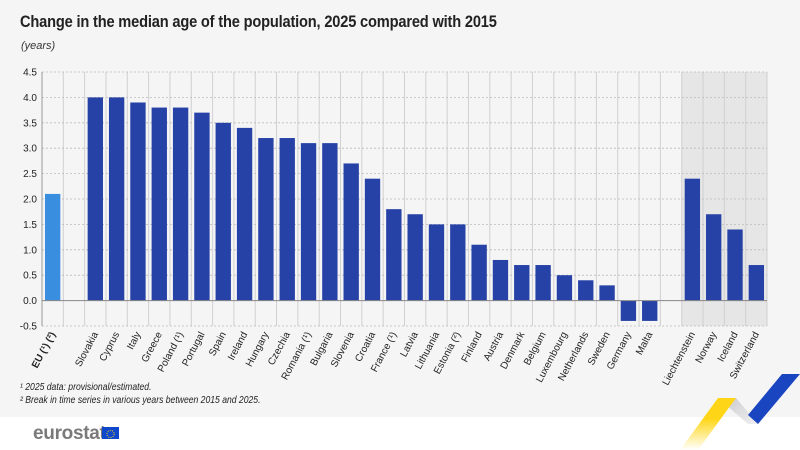  What do you see at coordinates (202, 206) in the screenshot?
I see `bar-portugal` at bounding box center [202, 206].